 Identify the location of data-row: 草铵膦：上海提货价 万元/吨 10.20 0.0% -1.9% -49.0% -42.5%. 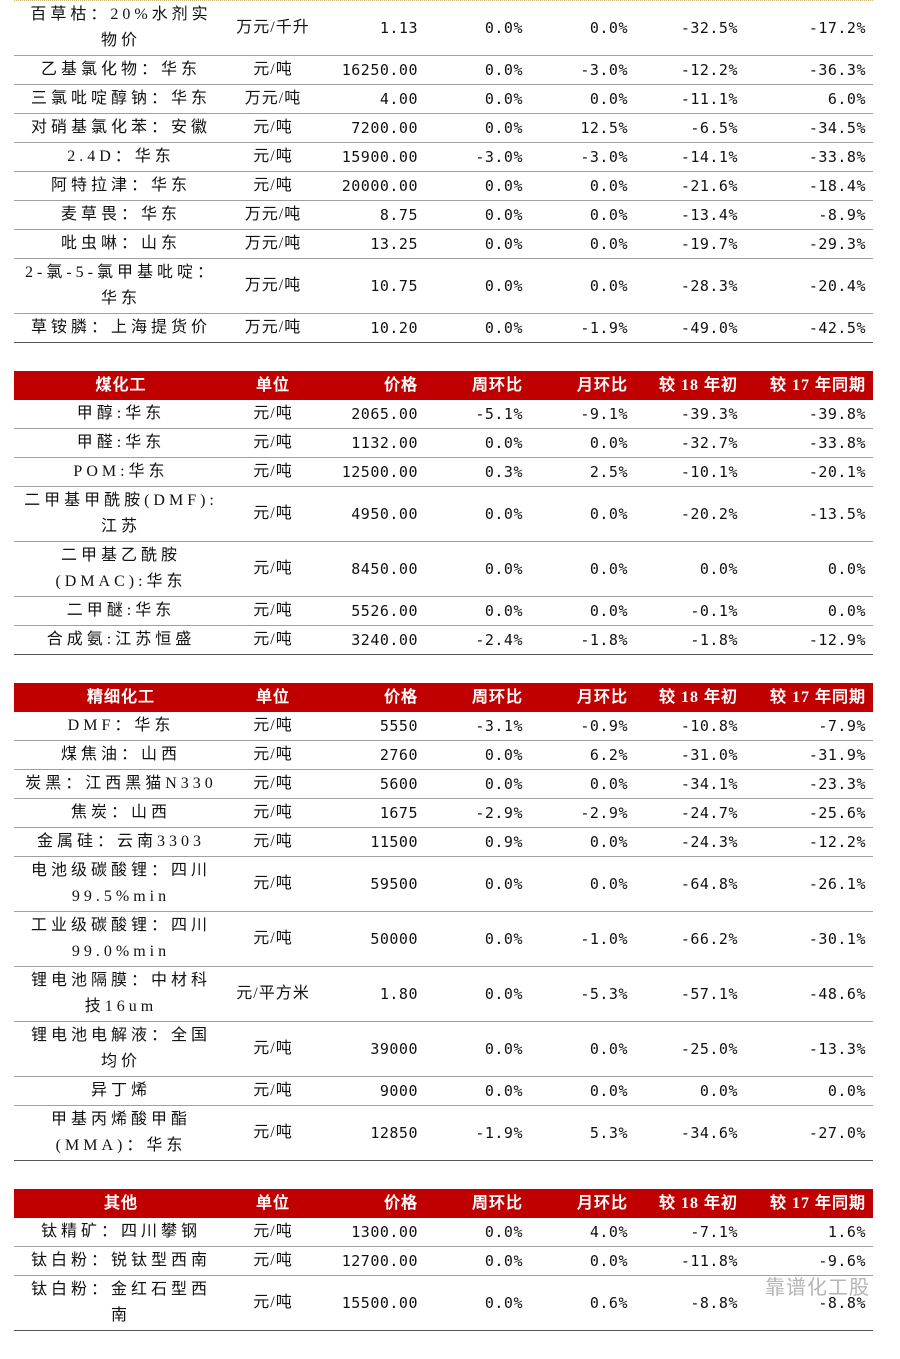
(443, 328).